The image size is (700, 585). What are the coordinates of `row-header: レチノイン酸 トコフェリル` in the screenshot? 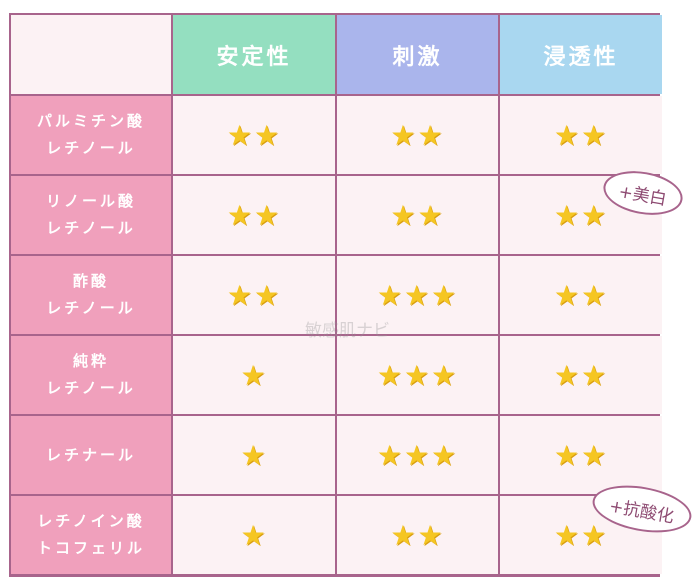 It's located at (91, 535).